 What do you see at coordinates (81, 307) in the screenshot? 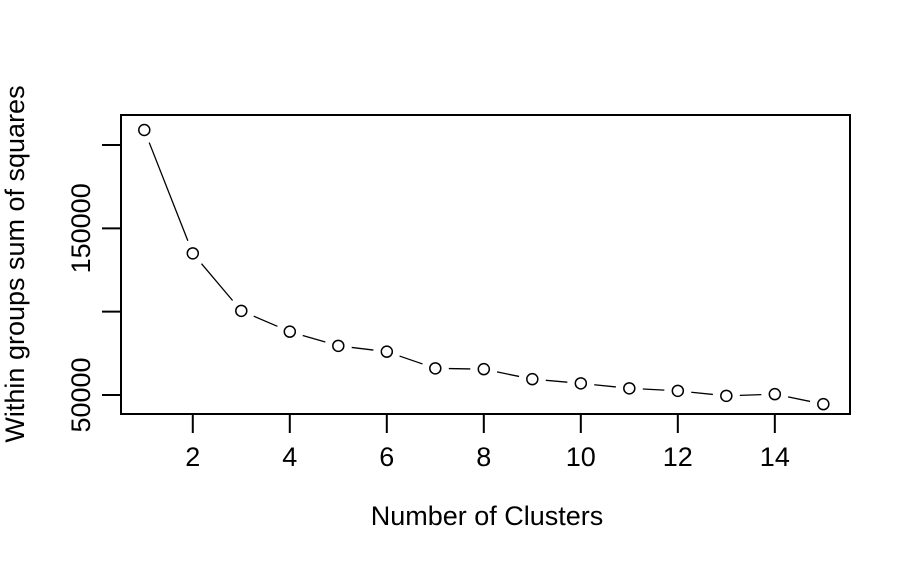
I see `y-axis-tick-labels: 50000 150000` at bounding box center [81, 307].